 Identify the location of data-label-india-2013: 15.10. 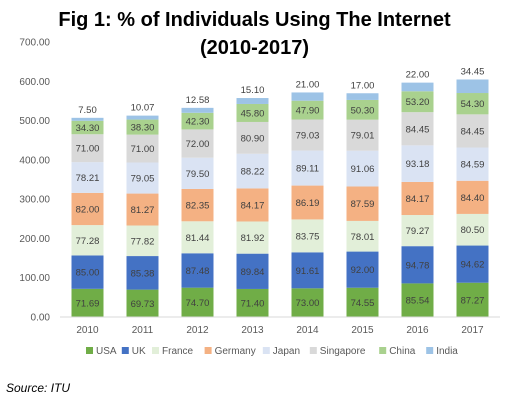
(253, 90).